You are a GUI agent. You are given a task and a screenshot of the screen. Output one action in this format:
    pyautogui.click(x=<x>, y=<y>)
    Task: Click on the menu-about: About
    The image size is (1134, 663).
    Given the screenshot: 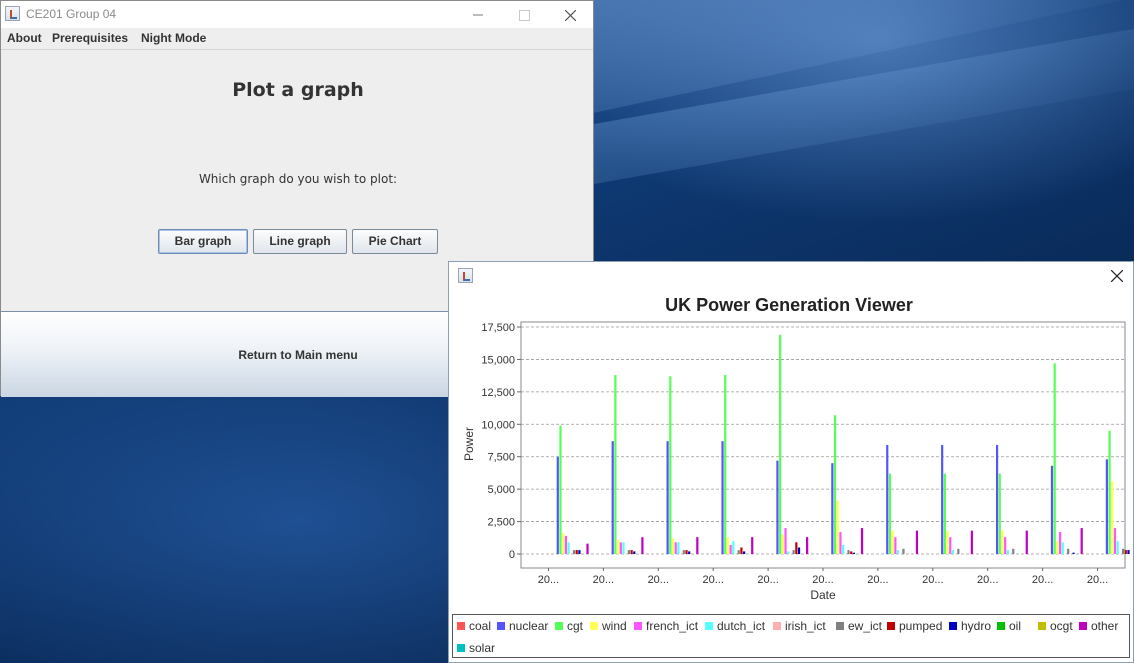 What is the action you would take?
    pyautogui.click(x=24, y=38)
    